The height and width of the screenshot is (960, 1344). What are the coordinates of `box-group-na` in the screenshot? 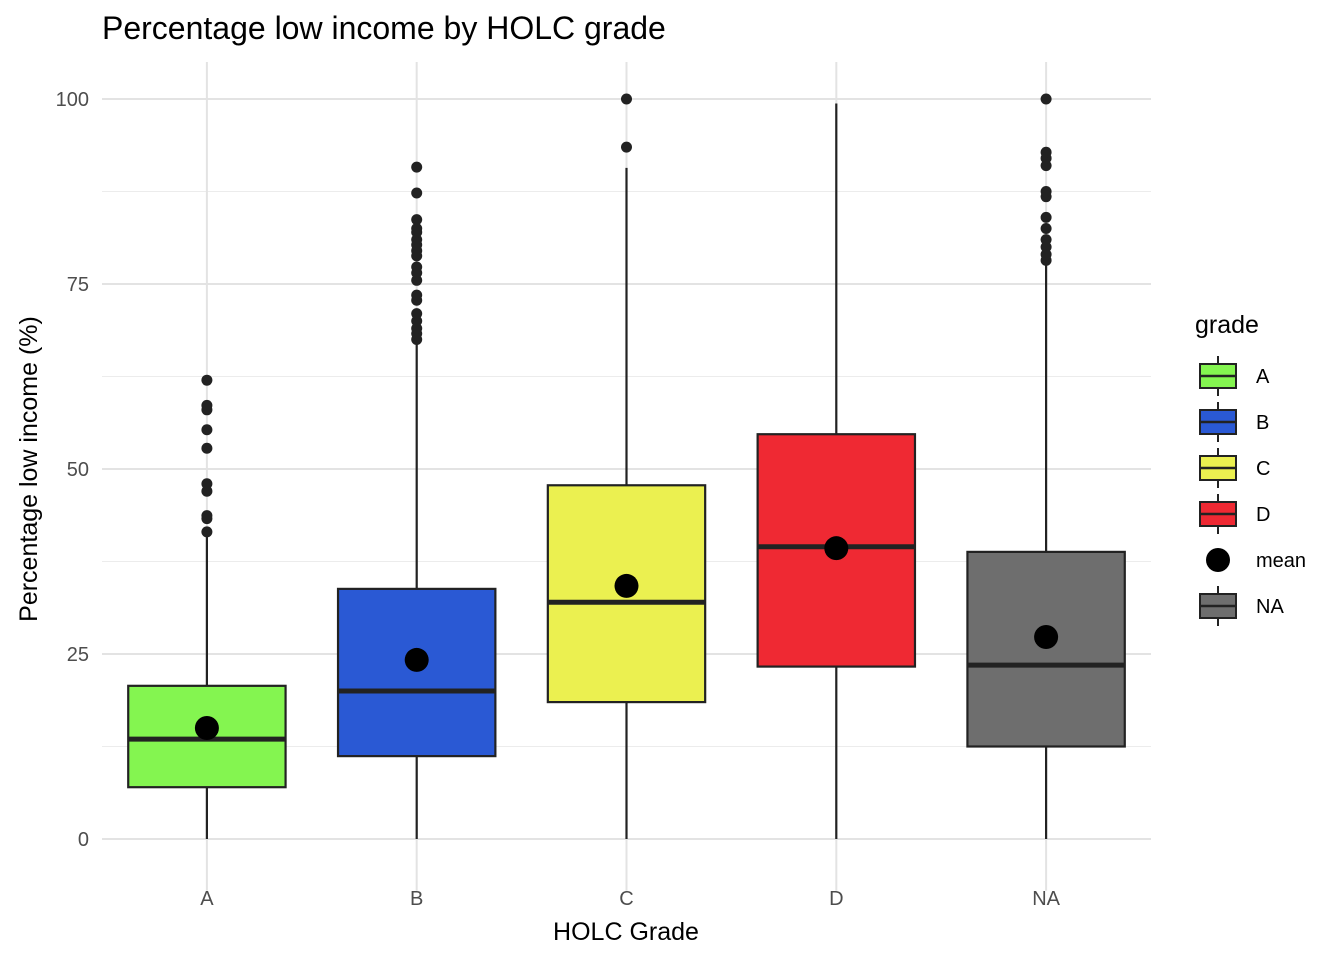 It's located at (1046, 466).